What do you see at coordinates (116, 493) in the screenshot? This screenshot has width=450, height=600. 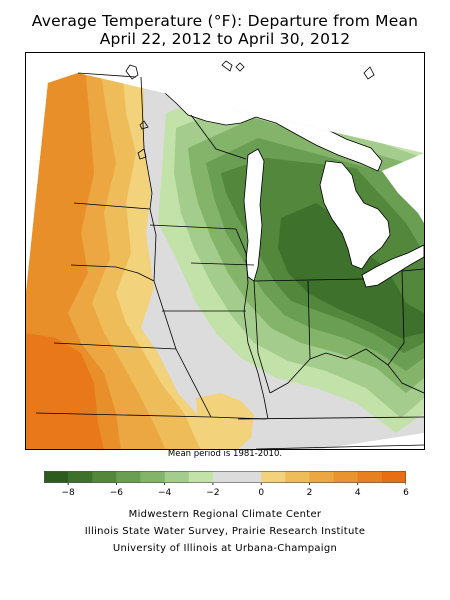 I see `legend-tick-label: −6` at bounding box center [116, 493].